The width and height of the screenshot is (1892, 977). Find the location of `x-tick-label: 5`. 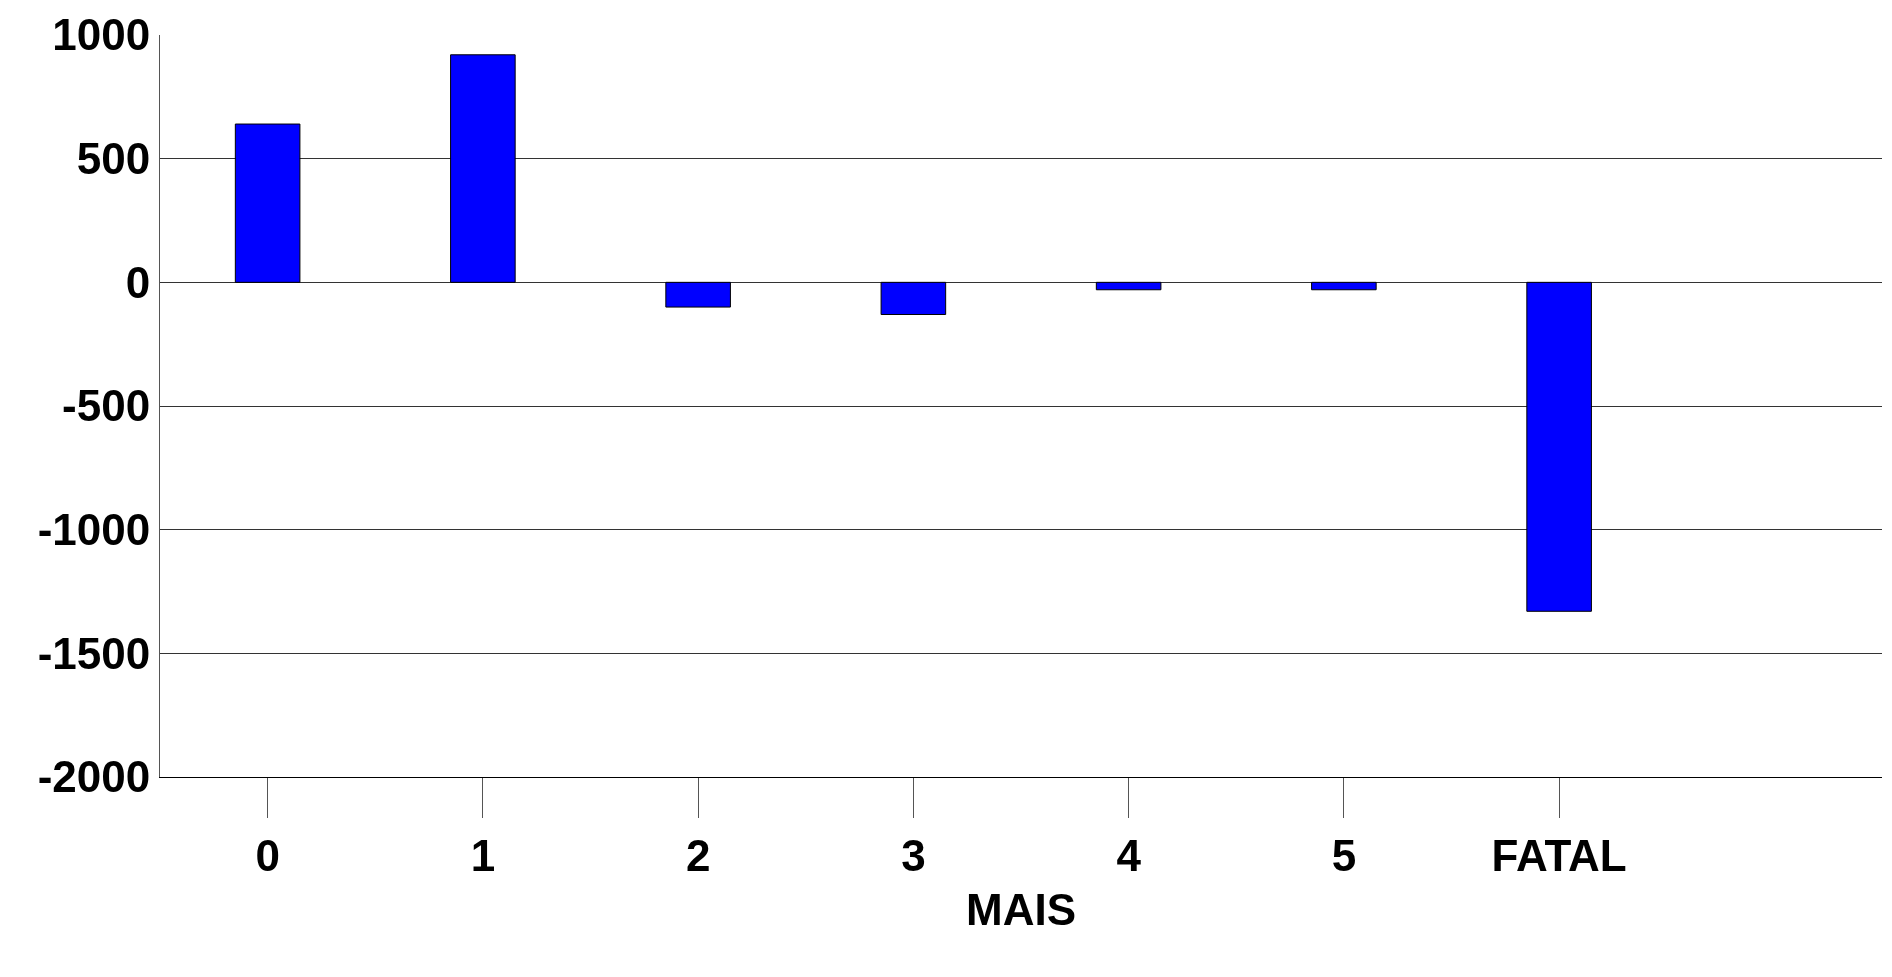

x-tick-label: 5 is located at coordinates (1344, 855).